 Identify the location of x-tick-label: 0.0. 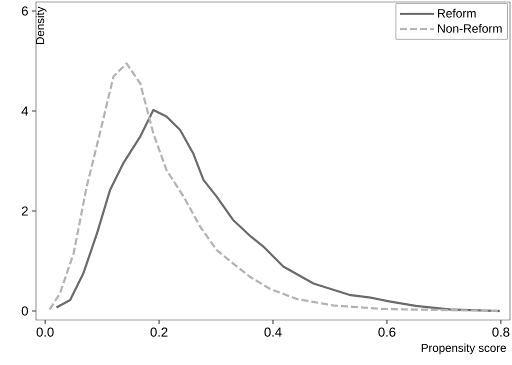
(45, 332).